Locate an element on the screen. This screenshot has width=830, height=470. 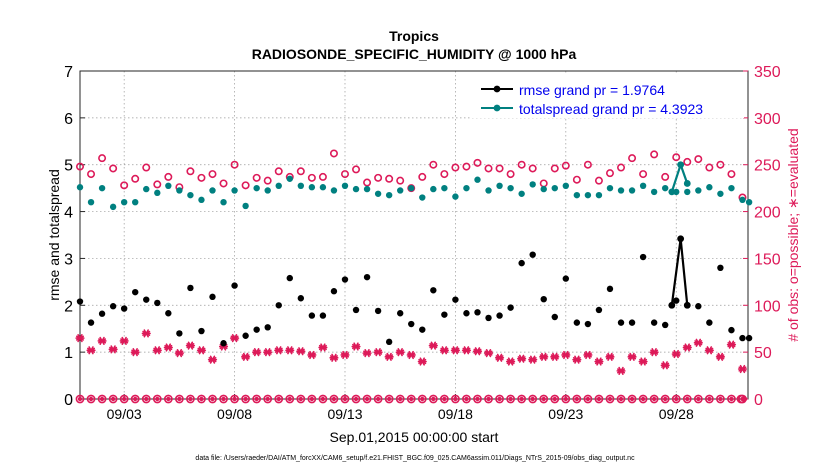
legend-marker-rmse is located at coordinates (497, 89).